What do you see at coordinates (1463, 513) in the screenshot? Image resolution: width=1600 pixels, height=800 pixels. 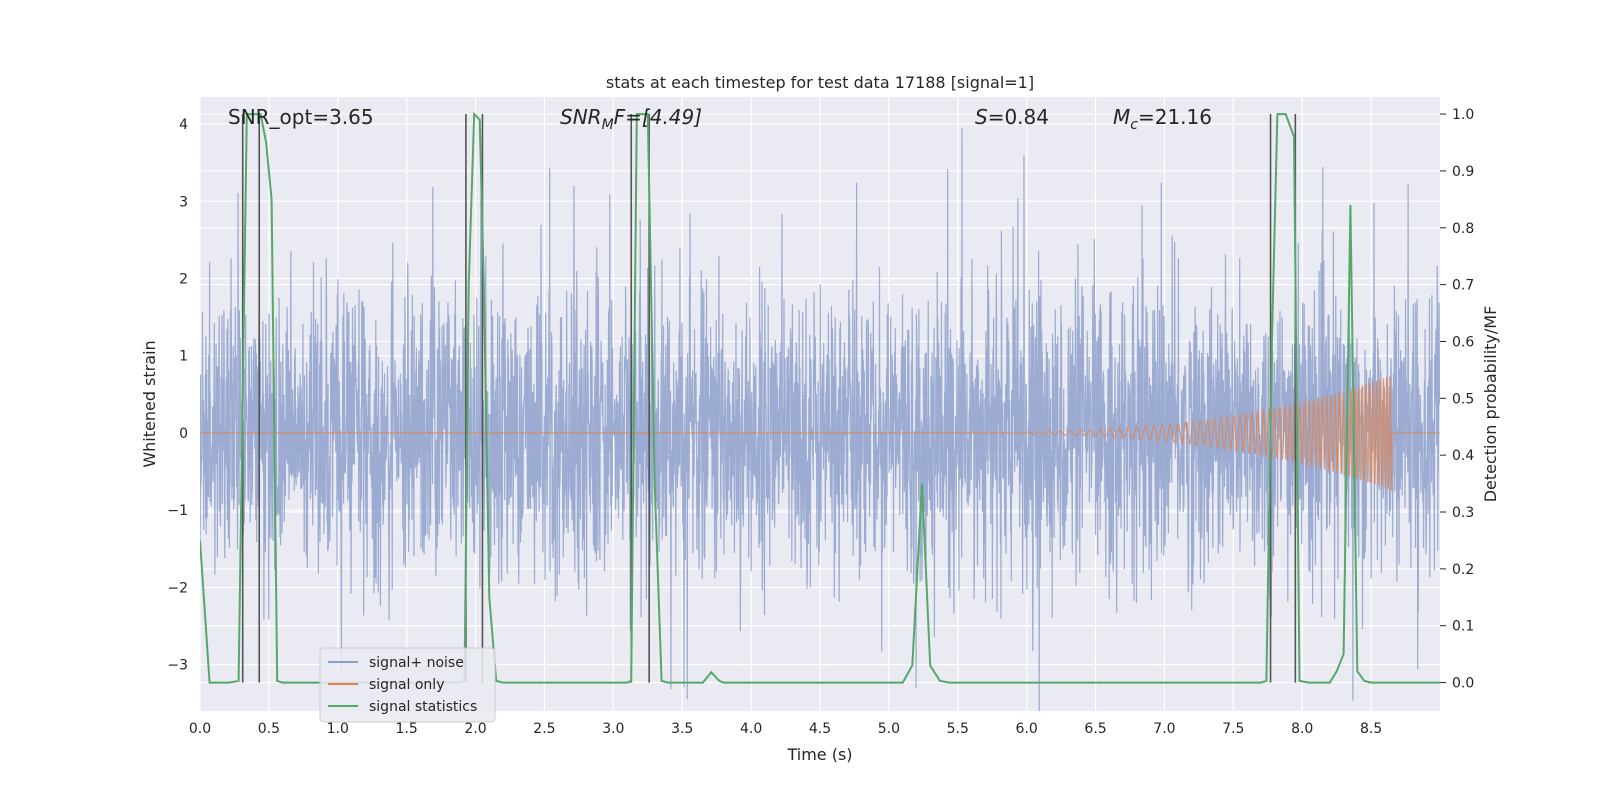 I see `y-right-tick-label: 0.3` at bounding box center [1463, 513].